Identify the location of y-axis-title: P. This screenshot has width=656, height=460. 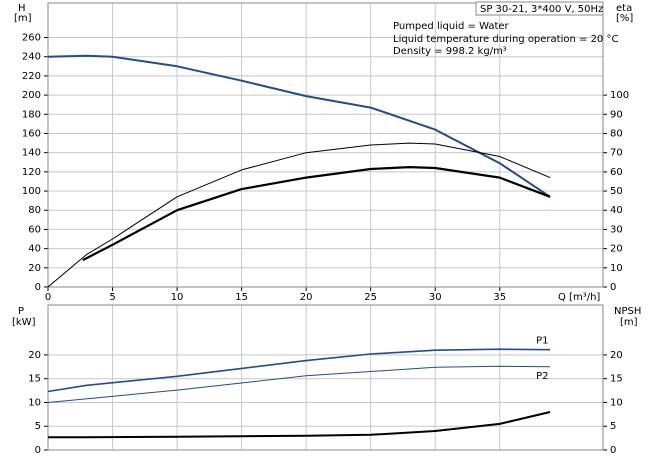
(21, 311).